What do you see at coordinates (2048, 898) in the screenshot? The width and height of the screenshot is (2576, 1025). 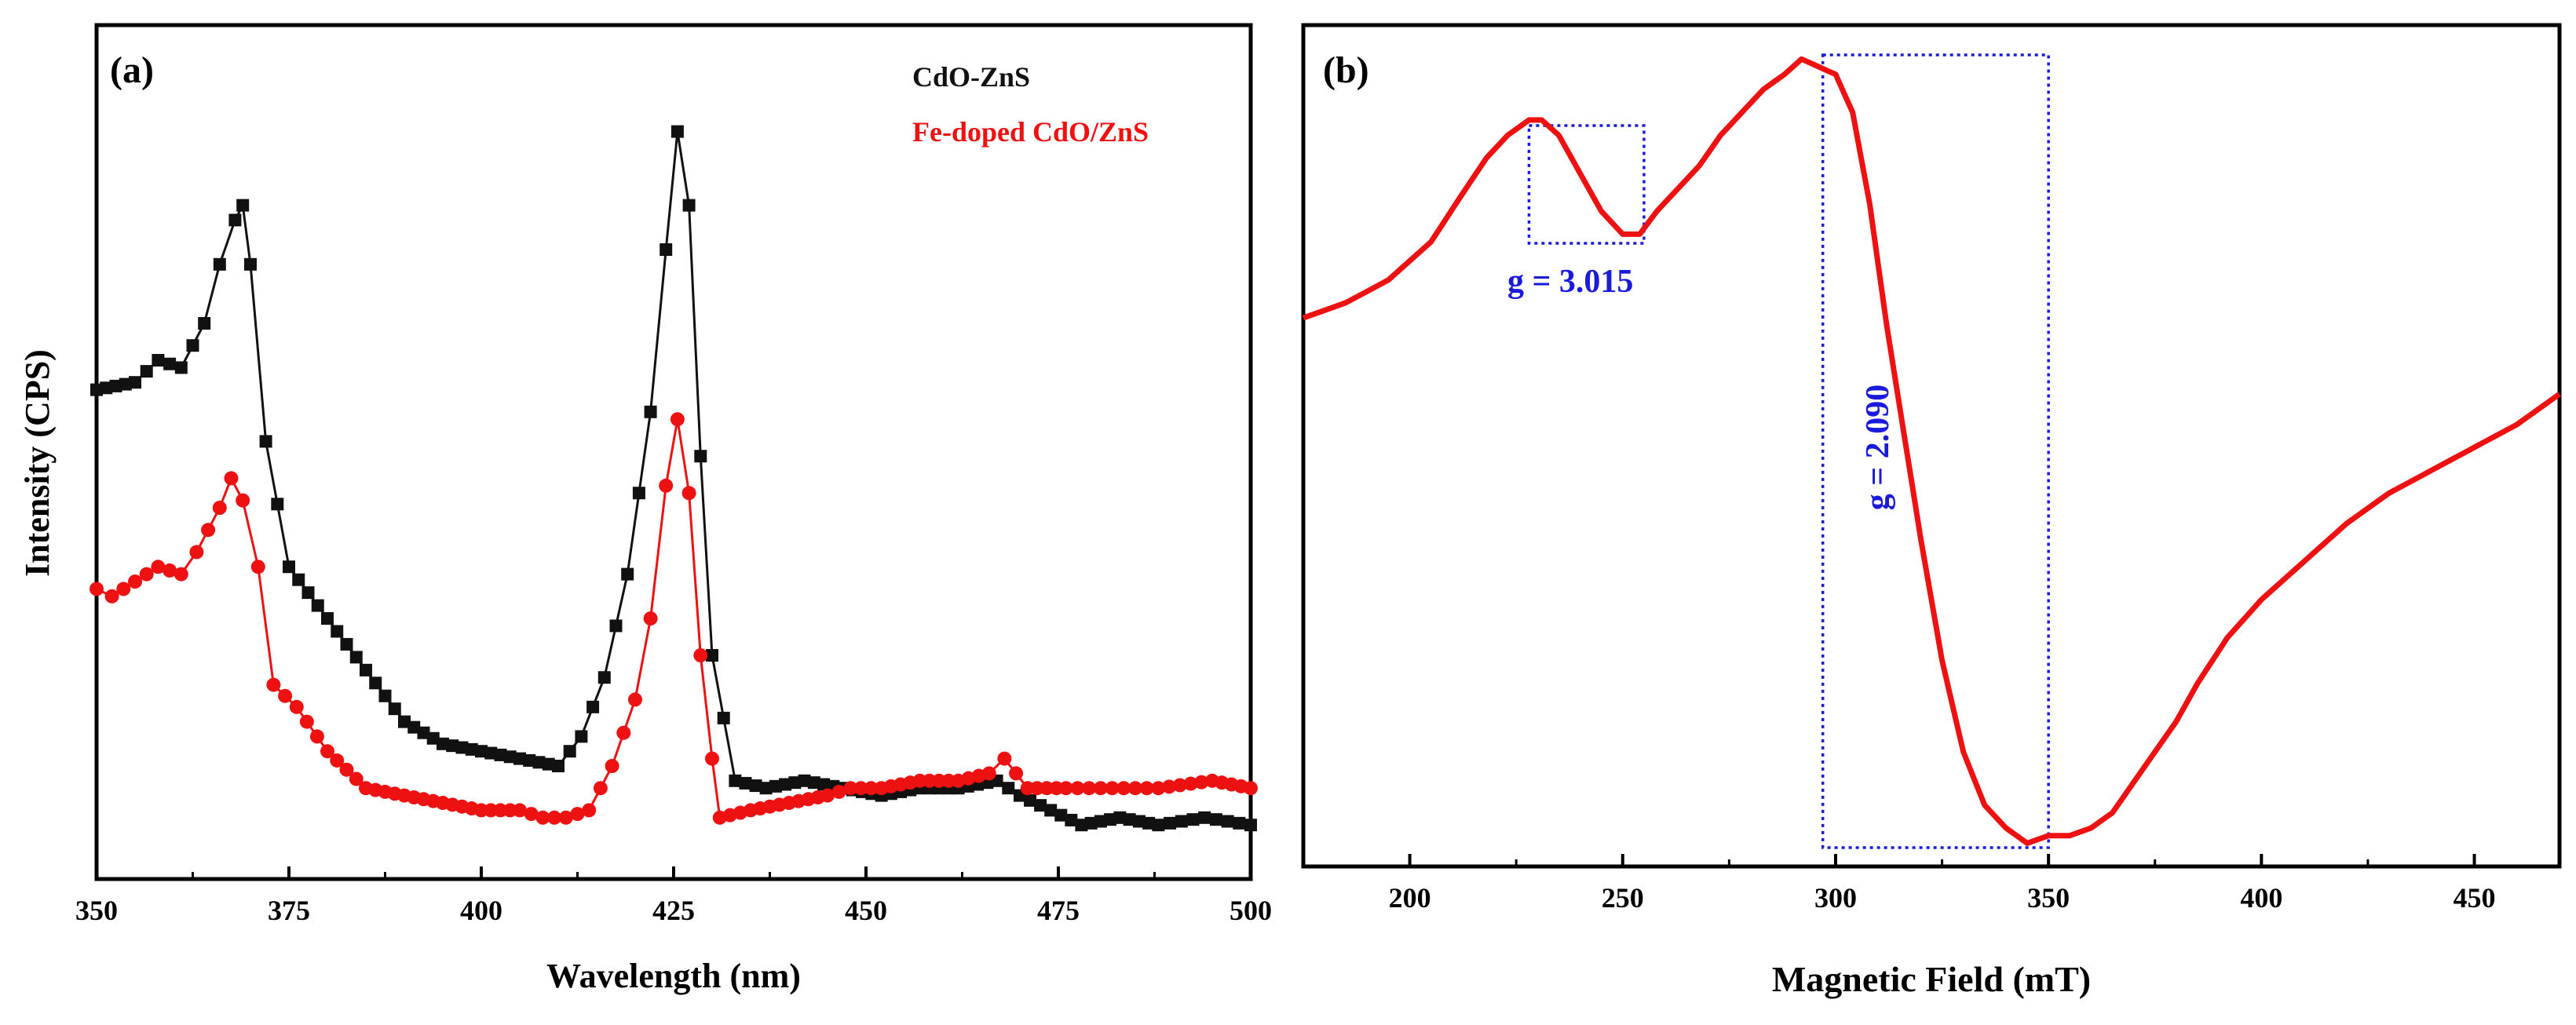 I see `x-tick-label-b-350: 350` at bounding box center [2048, 898].